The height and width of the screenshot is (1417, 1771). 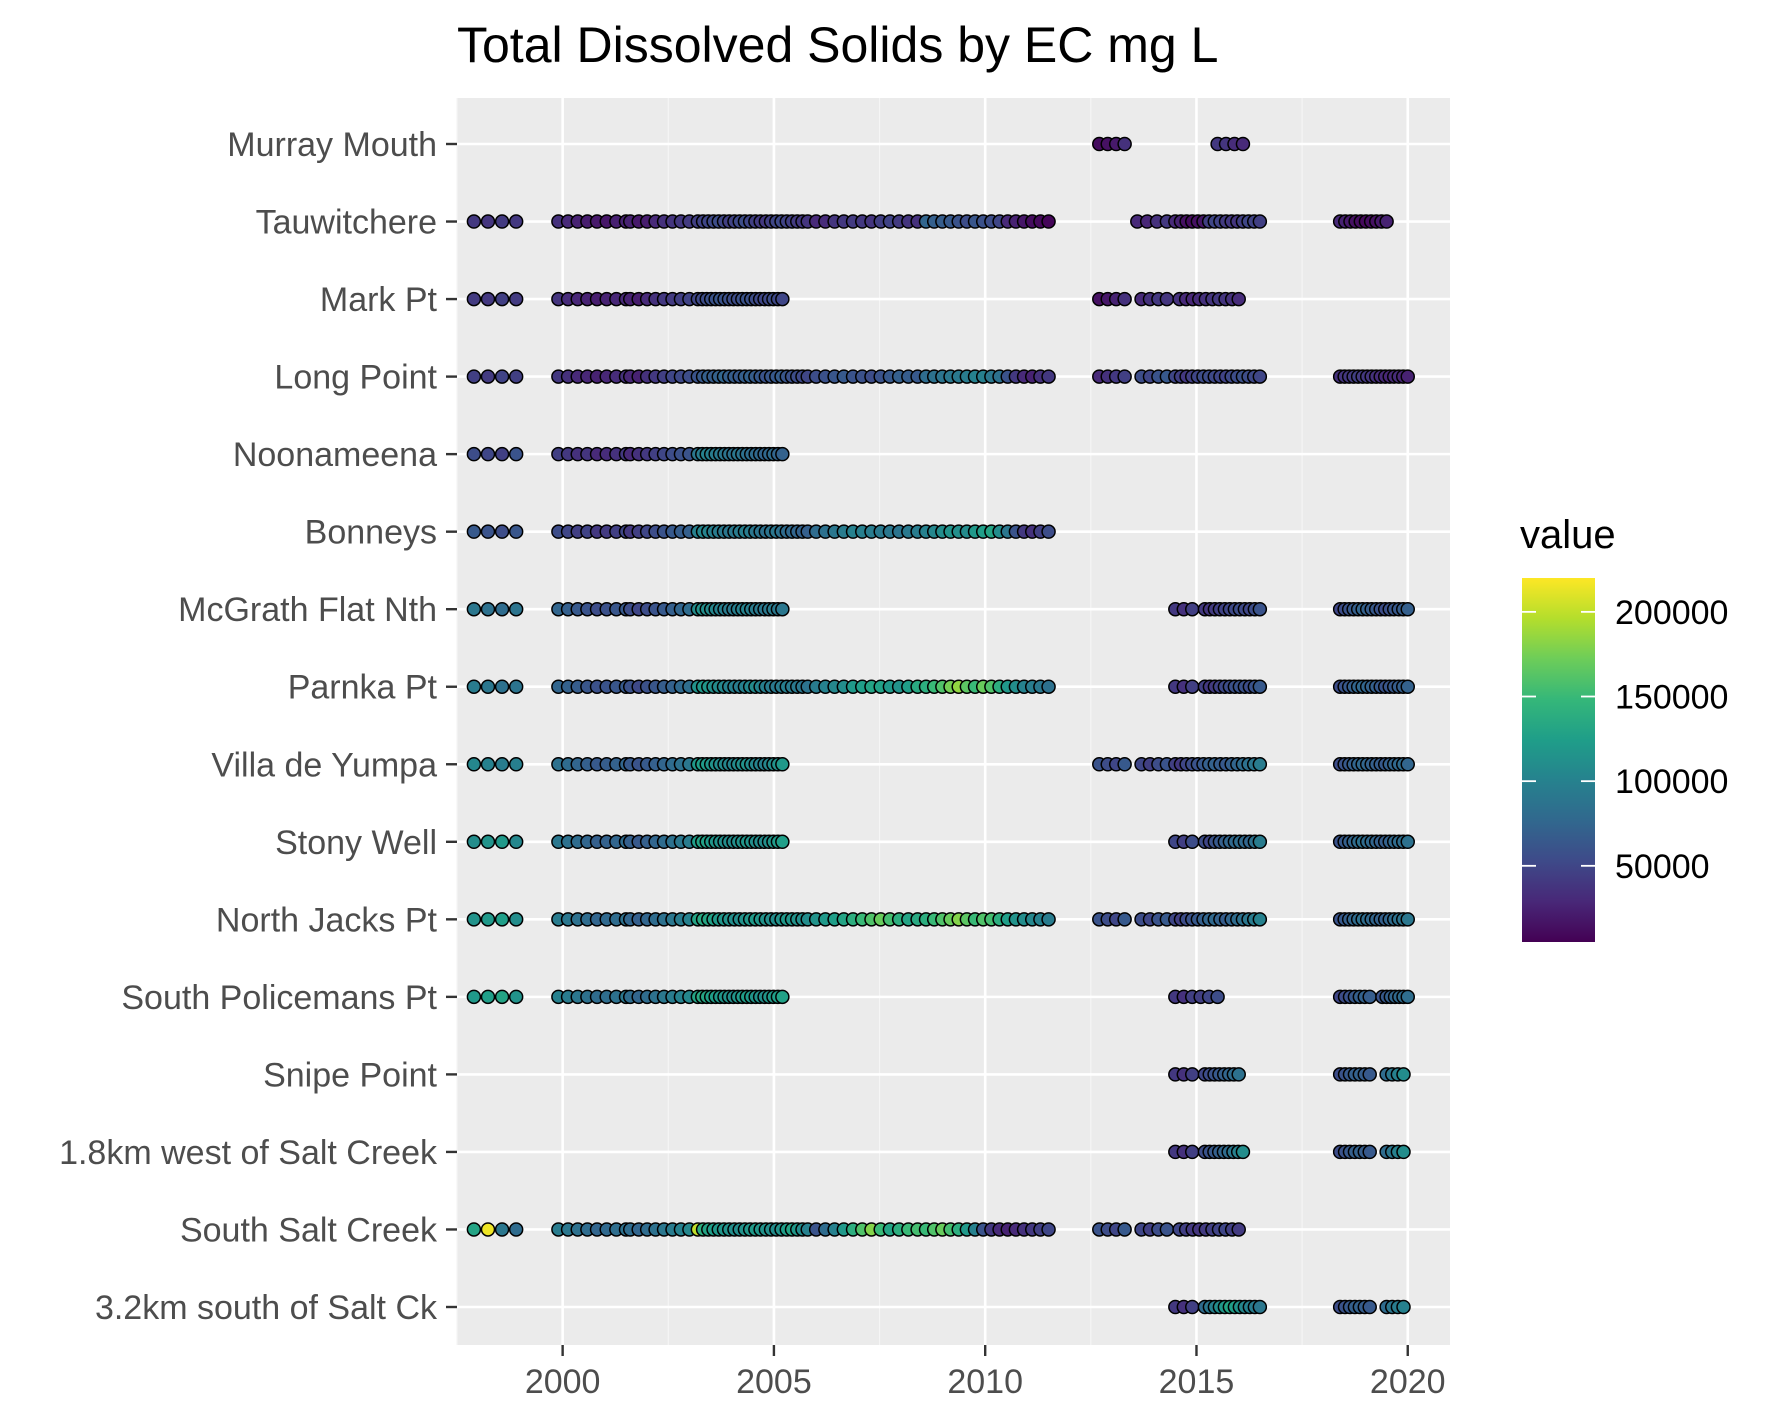 What do you see at coordinates (266, 1308) in the screenshot?
I see `y-tick-label: 3.2km south of Salt Ck` at bounding box center [266, 1308].